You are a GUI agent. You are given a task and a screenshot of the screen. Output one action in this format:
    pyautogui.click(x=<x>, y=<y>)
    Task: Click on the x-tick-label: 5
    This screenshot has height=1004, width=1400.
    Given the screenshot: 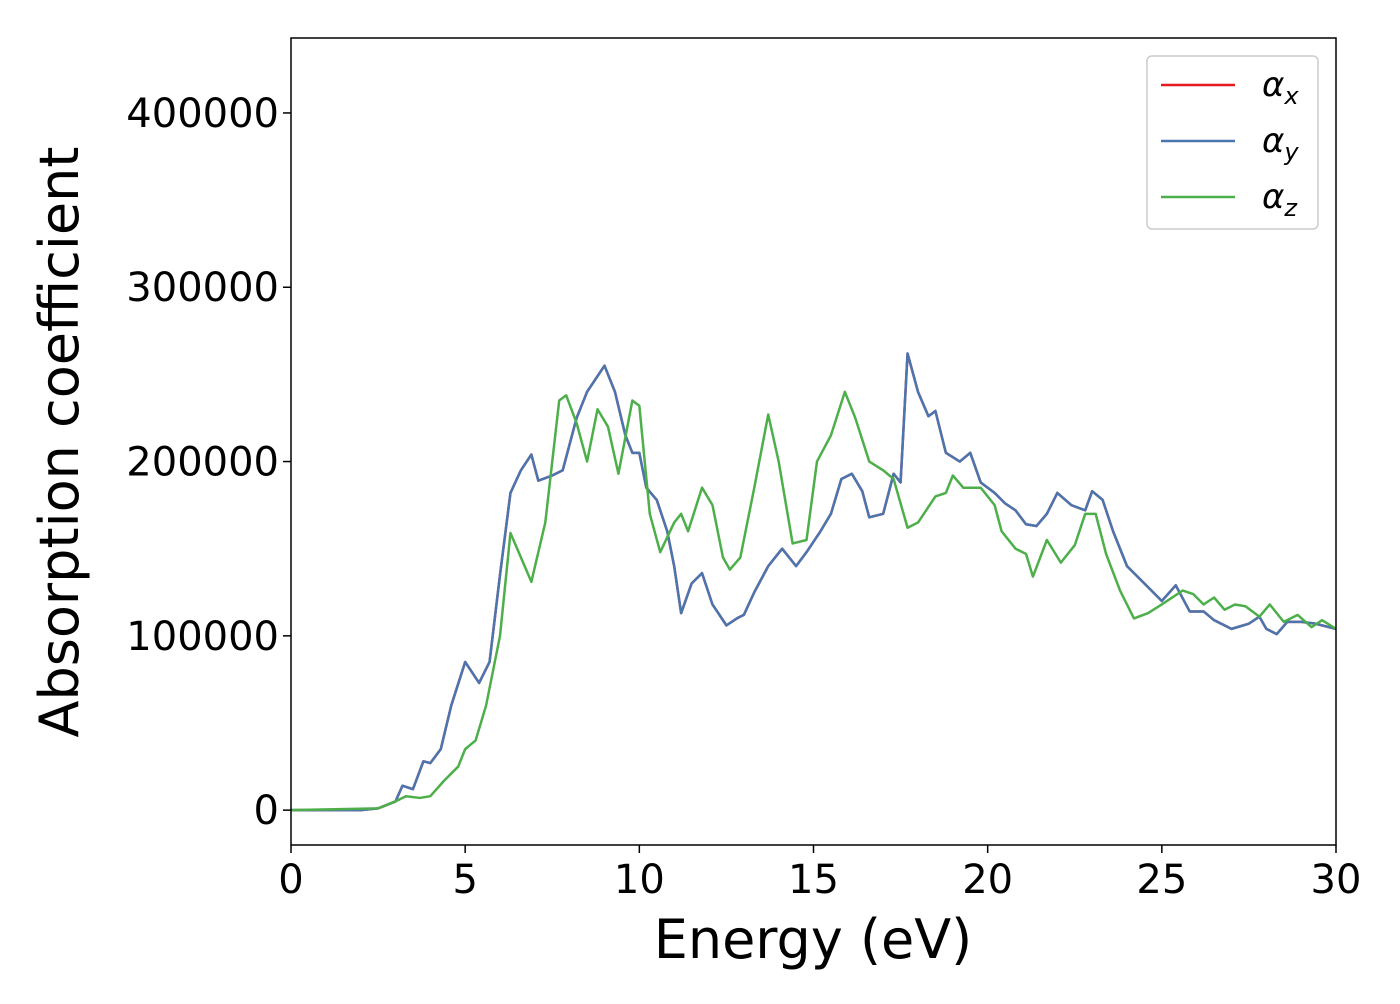 What is the action you would take?
    pyautogui.click(x=464, y=880)
    